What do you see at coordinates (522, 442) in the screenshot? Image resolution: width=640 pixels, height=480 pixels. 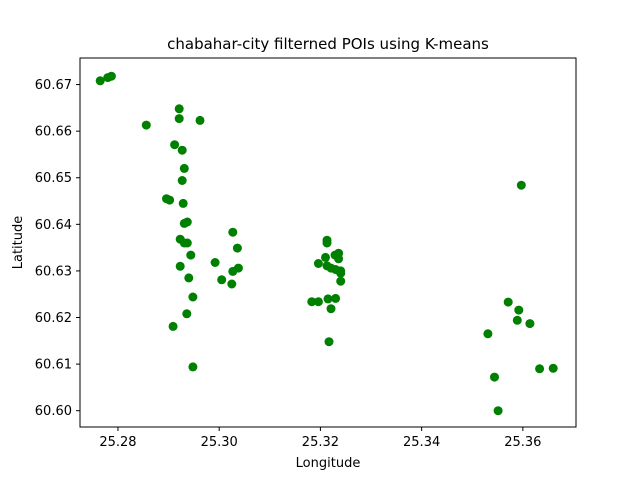 I see `x-tick-label: 25.36` at bounding box center [522, 442].